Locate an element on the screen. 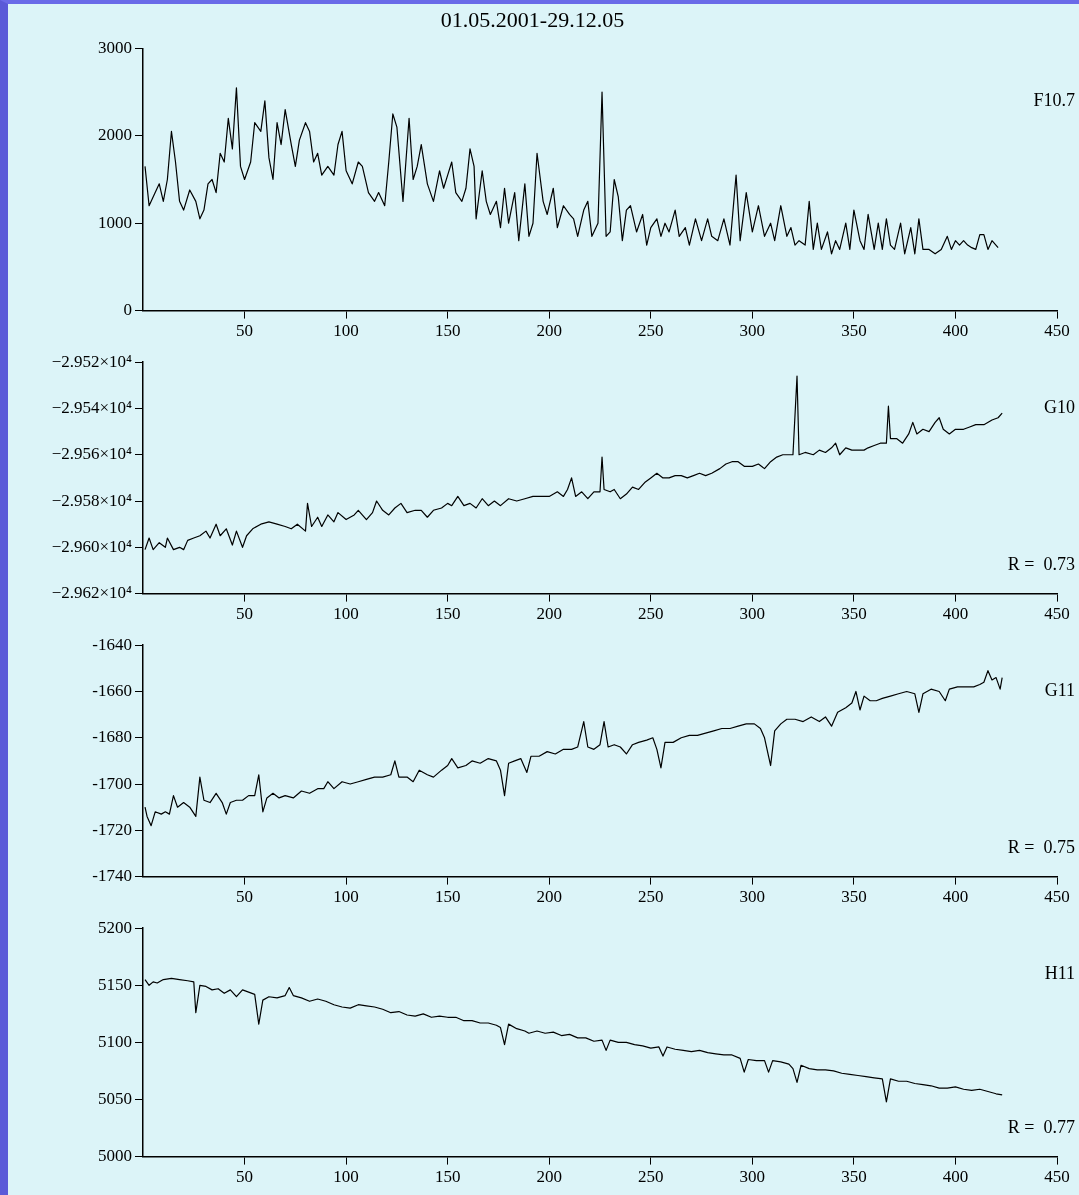  y-tick-label: −2.960×10⁴ is located at coordinates (92, 546).